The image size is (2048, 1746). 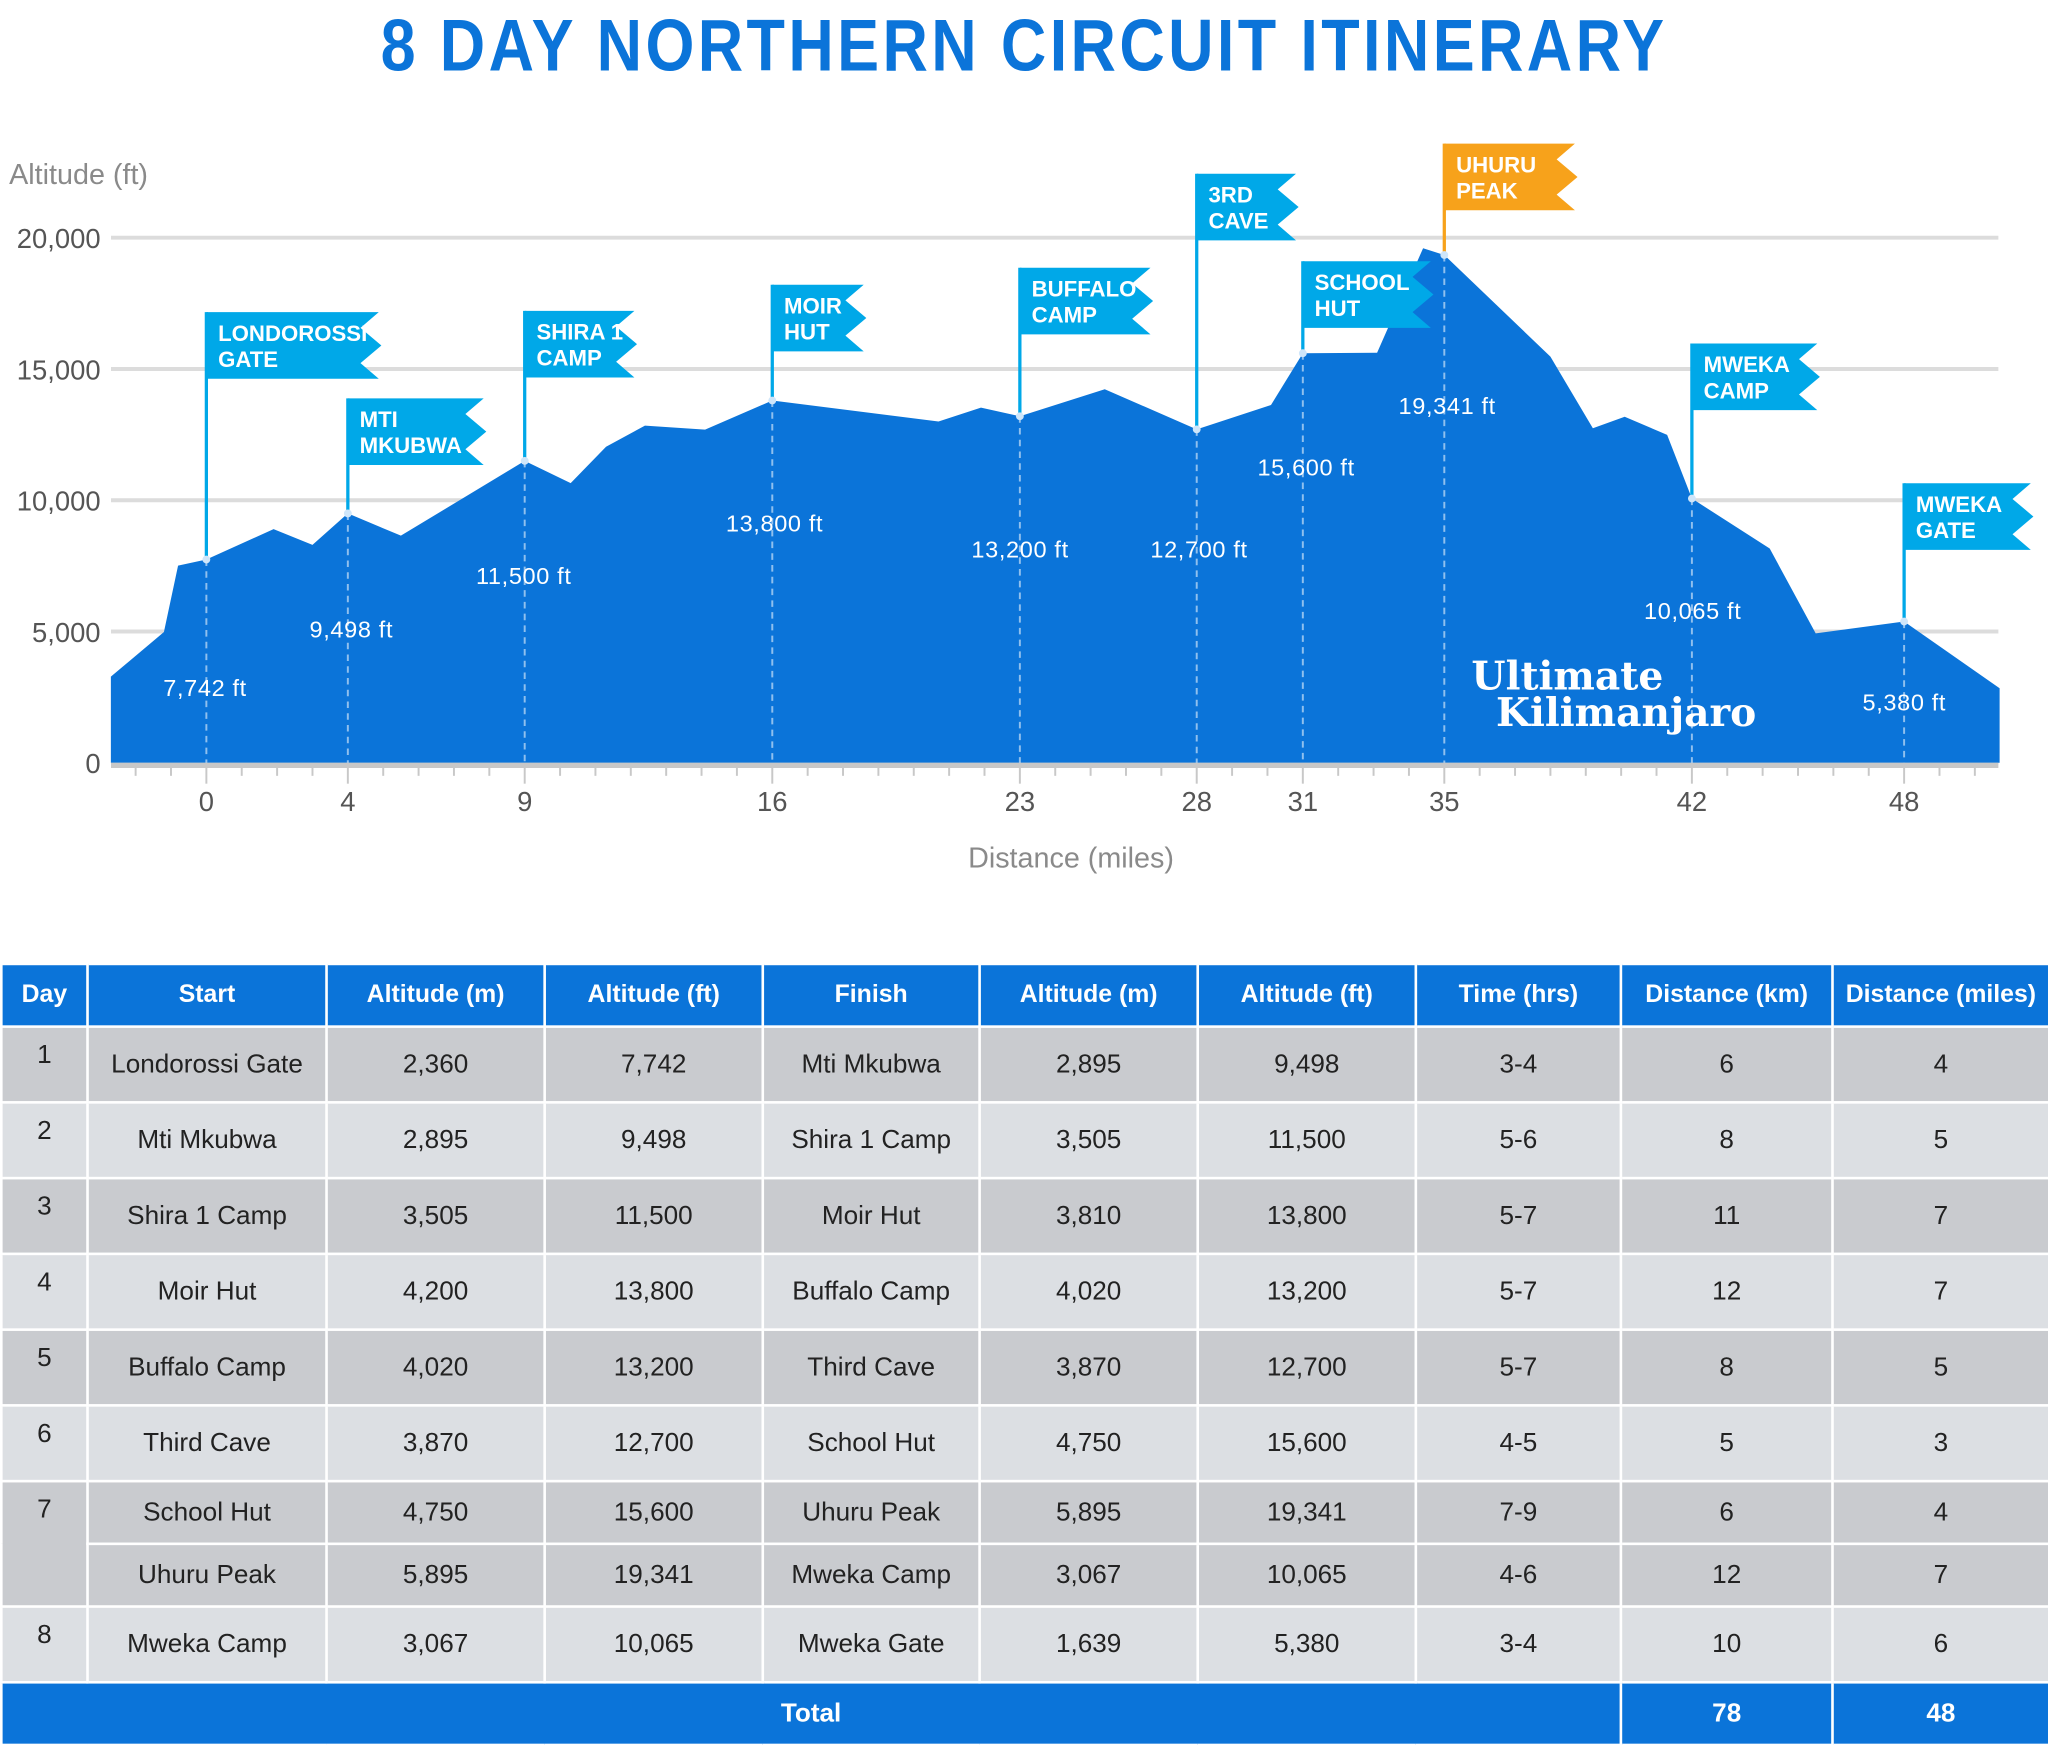 What do you see at coordinates (44, 1140) in the screenshot?
I see `day-cell: 2` at bounding box center [44, 1140].